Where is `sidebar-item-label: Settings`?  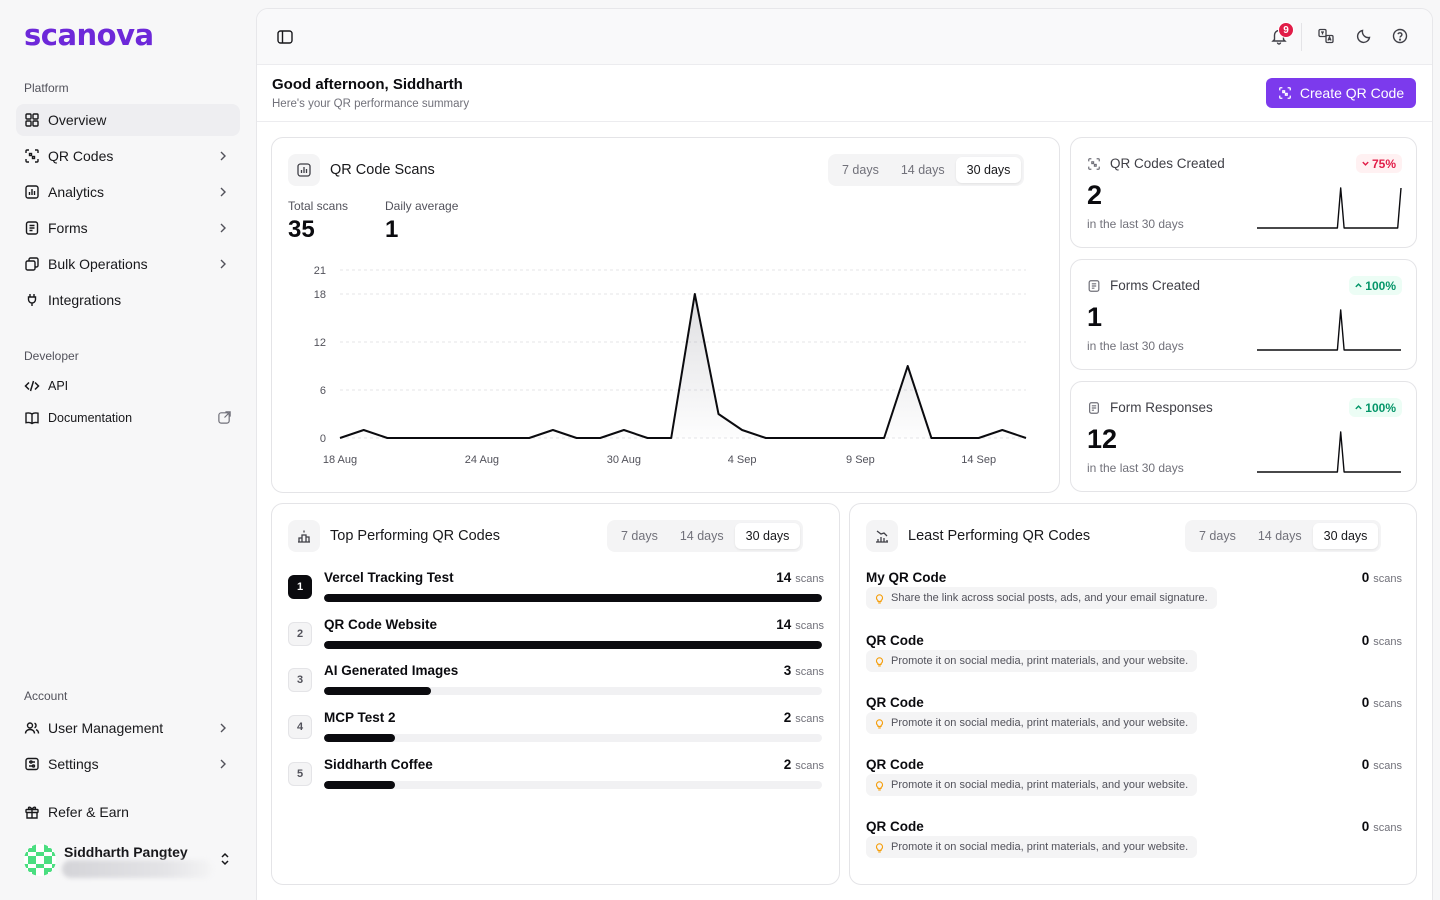
sidebar-item-label: Settings is located at coordinates (73, 764).